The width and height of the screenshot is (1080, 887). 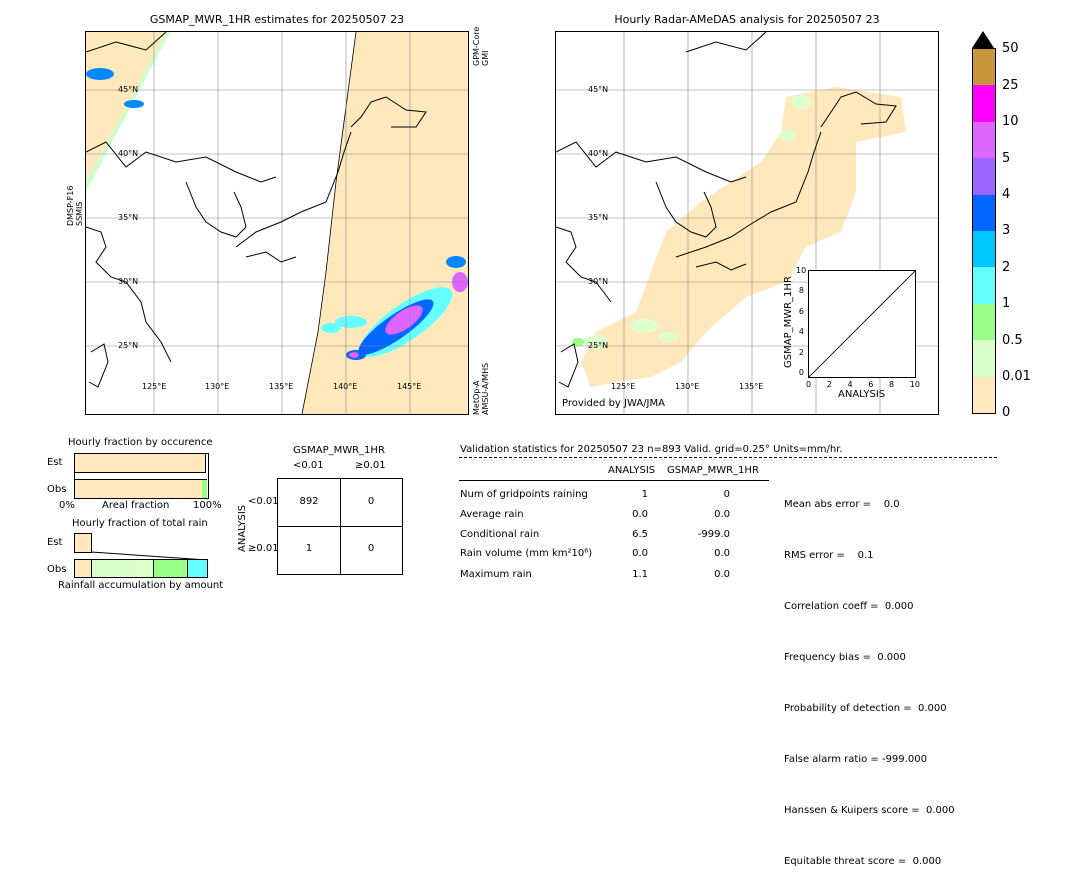 I want to click on y-tick: 0, so click(x=801, y=373).